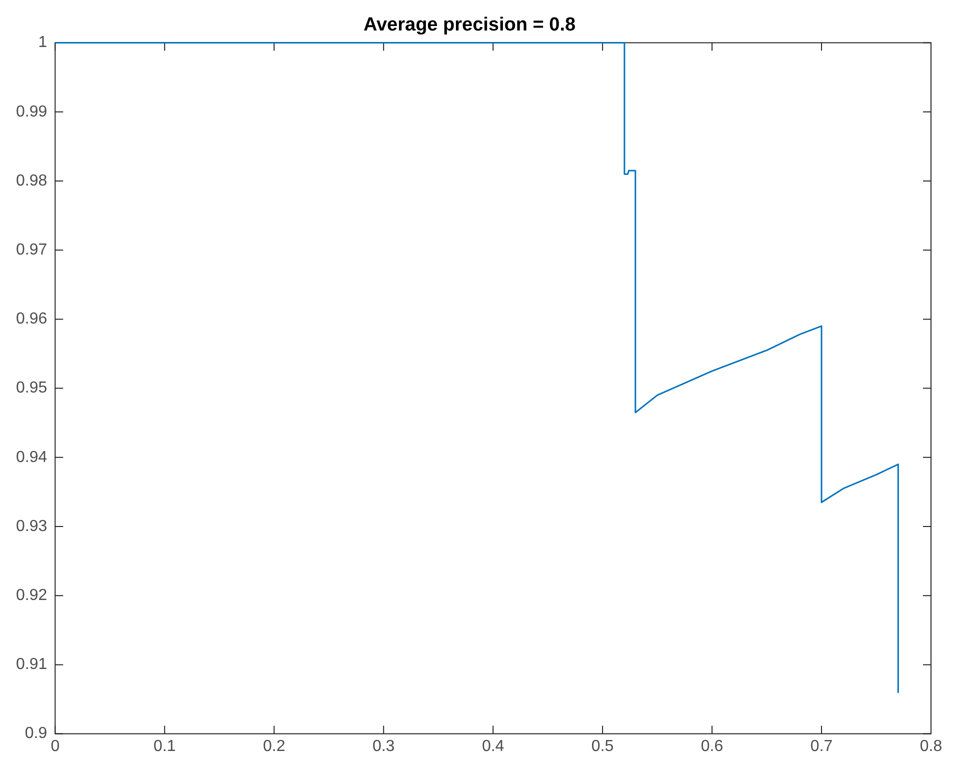 The width and height of the screenshot is (957, 767). What do you see at coordinates (493, 746) in the screenshot?
I see `x-tick-label: 0.4` at bounding box center [493, 746].